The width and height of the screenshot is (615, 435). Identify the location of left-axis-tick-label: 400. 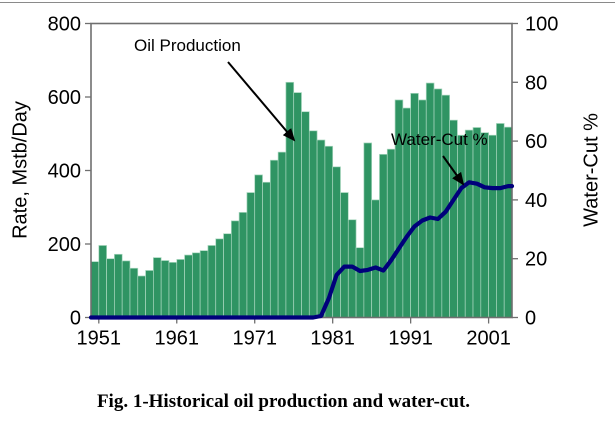
(64, 172).